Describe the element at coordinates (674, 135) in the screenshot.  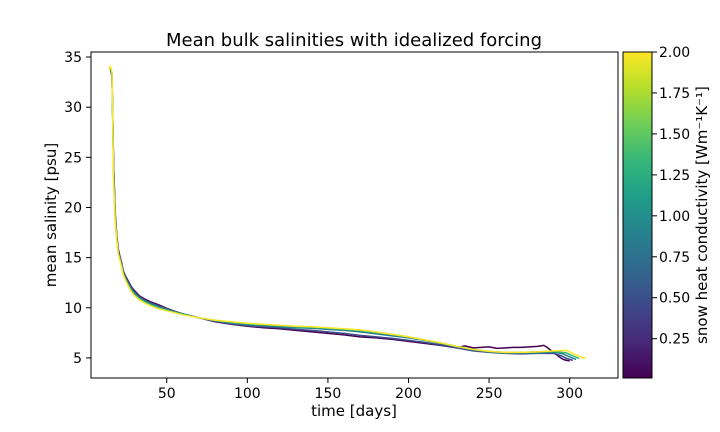
I see `colorbar-tick-label: 1.50` at that location.